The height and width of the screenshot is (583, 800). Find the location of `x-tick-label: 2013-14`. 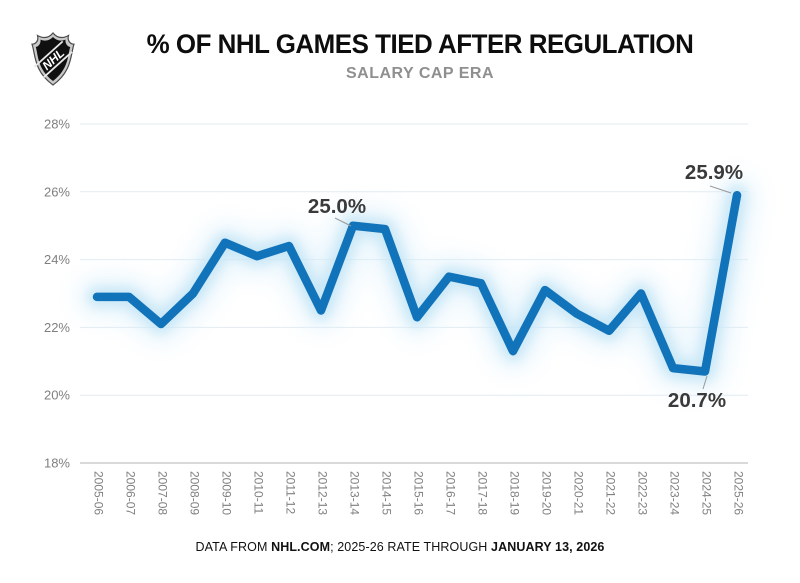

x-tick-label: 2013-14 is located at coordinates (355, 493).